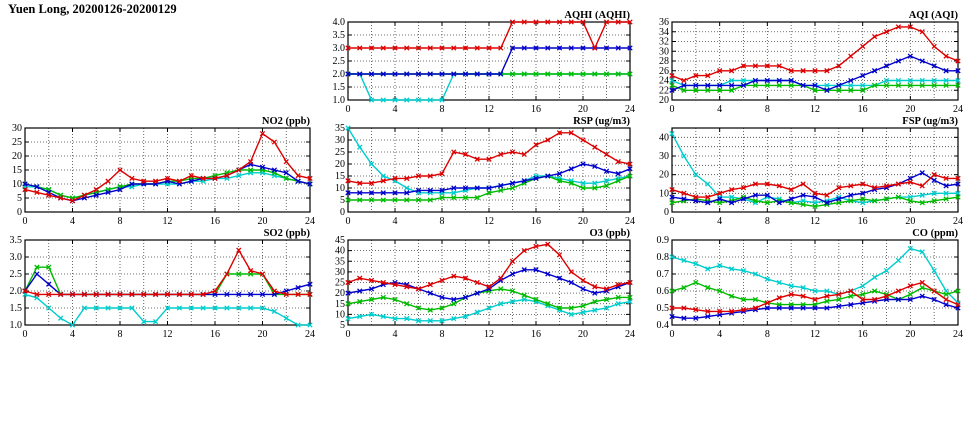 Image resolution: width=975 pixels, height=447 pixels. Describe the element at coordinates (664, 71) in the screenshot. I see `svg-text: 26` at that location.